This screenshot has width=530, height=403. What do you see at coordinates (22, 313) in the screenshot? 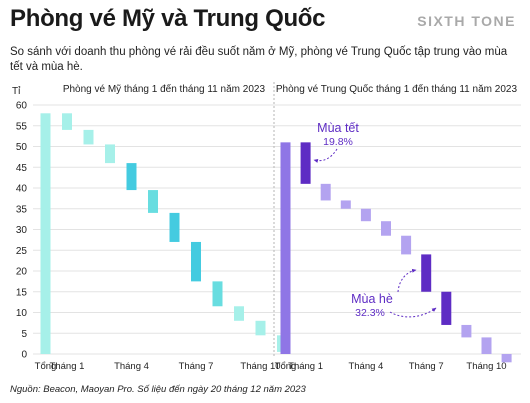
I see `y-tick-label: 10` at bounding box center [22, 313].